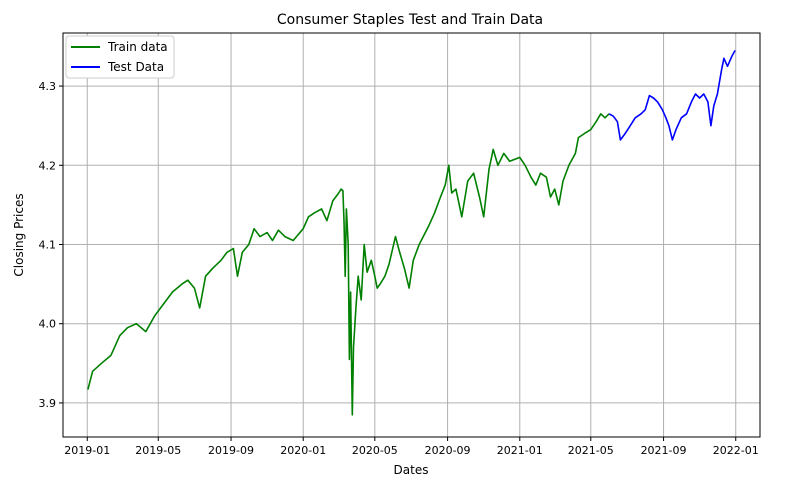 The width and height of the screenshot is (789, 489). I want to click on x-tick-label-8: 2021-09, so click(664, 450).